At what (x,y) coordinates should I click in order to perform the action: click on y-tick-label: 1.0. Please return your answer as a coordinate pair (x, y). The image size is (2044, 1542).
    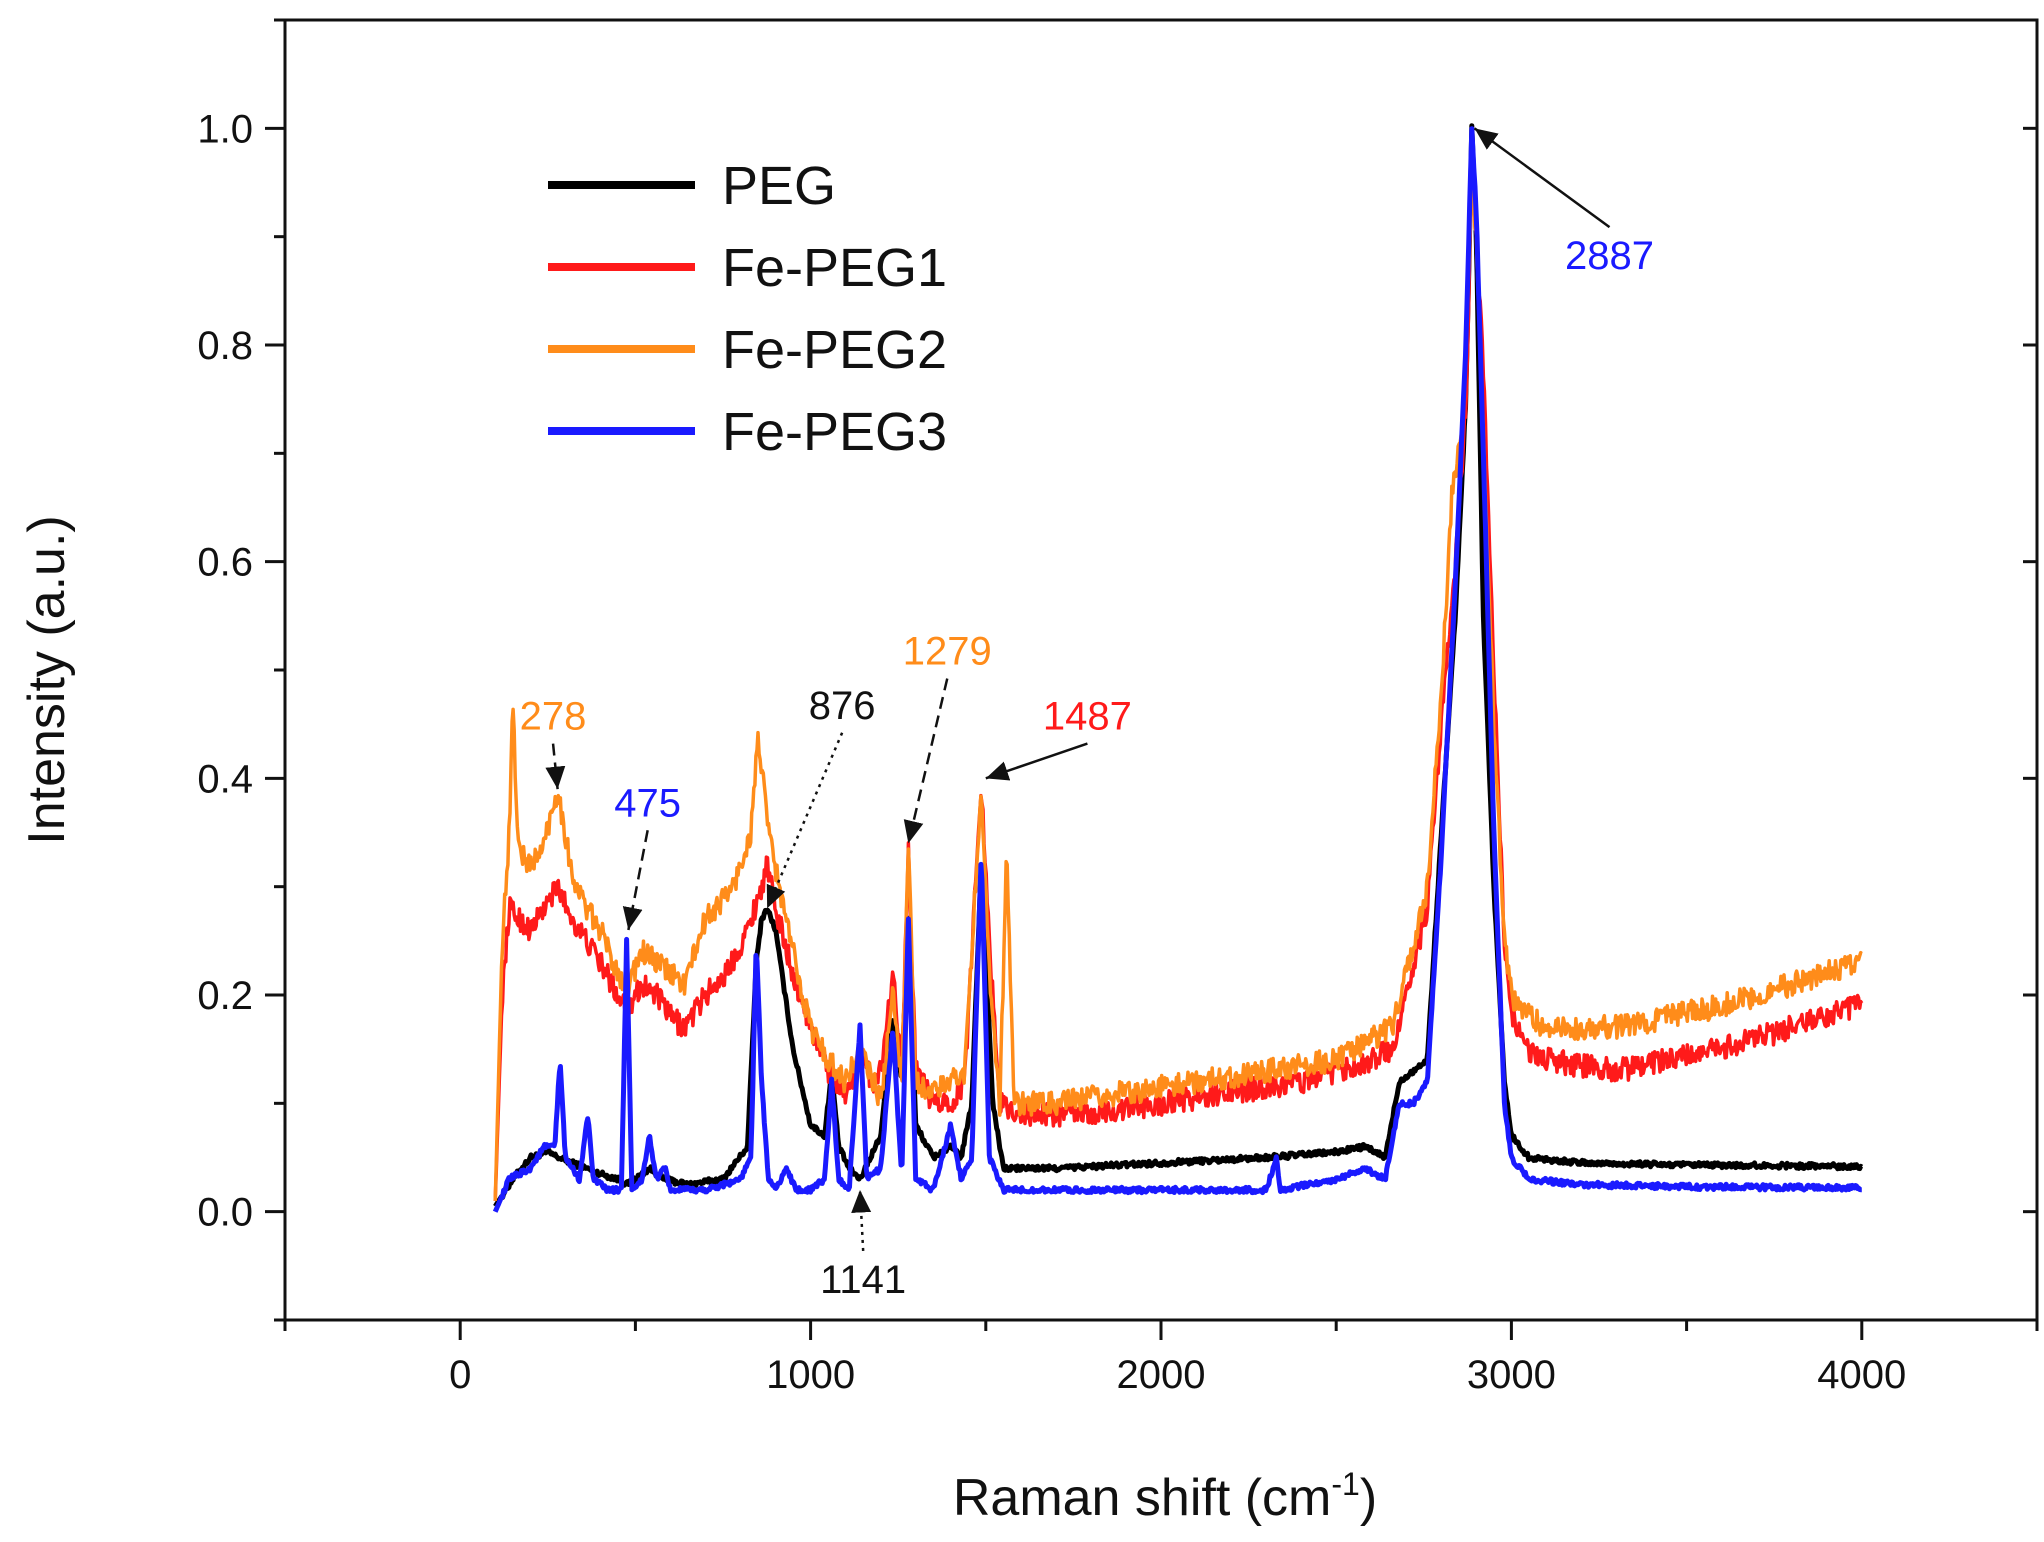
    Looking at the image, I should click on (225, 129).